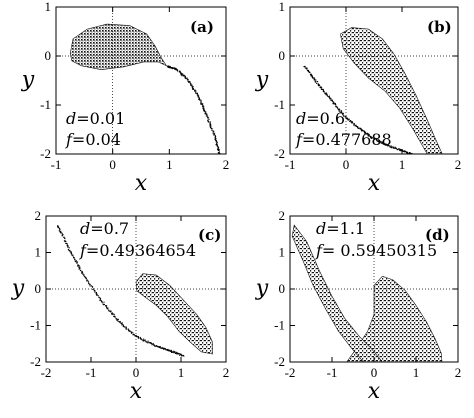 Image resolution: width=474 pixels, height=418 pixels. Describe the element at coordinates (290, 372) in the screenshot. I see `x-tick-label: -2` at that location.